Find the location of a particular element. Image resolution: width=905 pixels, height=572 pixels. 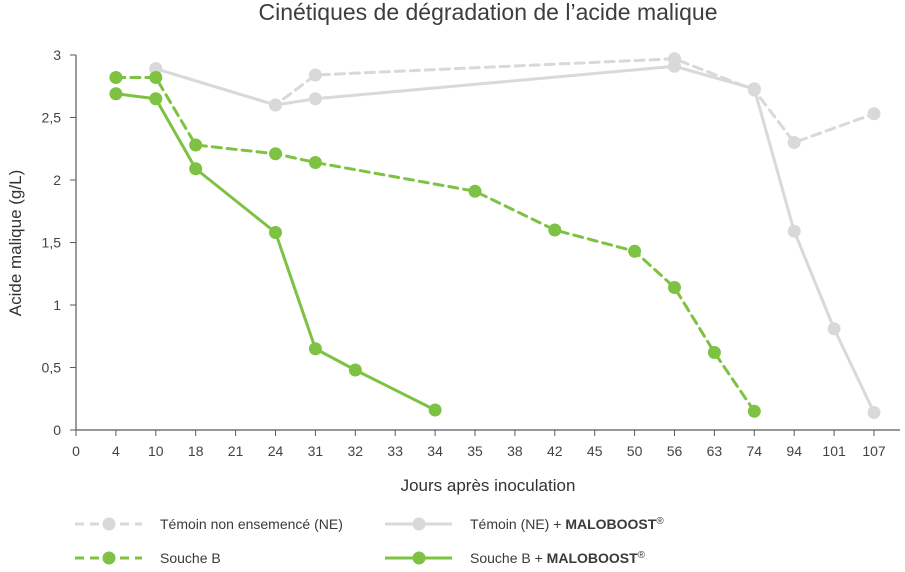

x-tick-label: 74 is located at coordinates (755, 451).